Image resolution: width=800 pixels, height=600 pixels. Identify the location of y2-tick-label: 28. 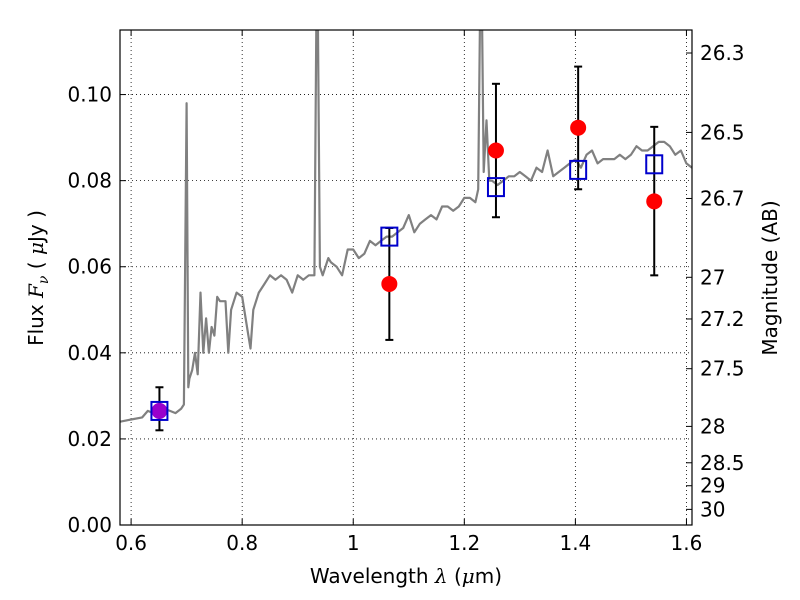
(712, 426).